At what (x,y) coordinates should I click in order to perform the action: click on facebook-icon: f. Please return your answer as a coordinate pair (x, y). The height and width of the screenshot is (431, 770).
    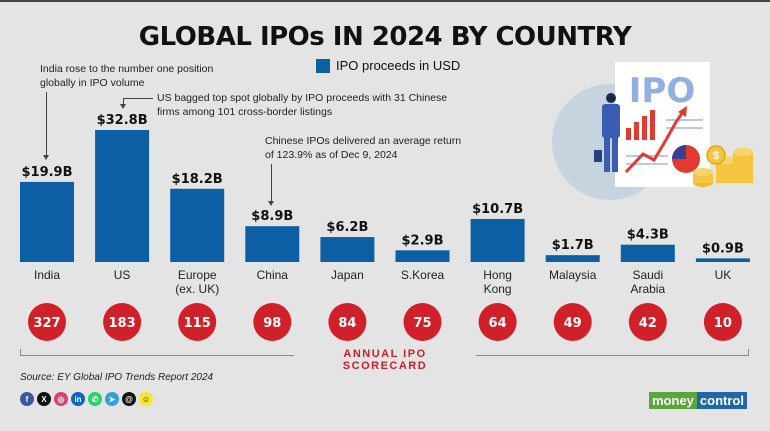
    Looking at the image, I should click on (27, 399).